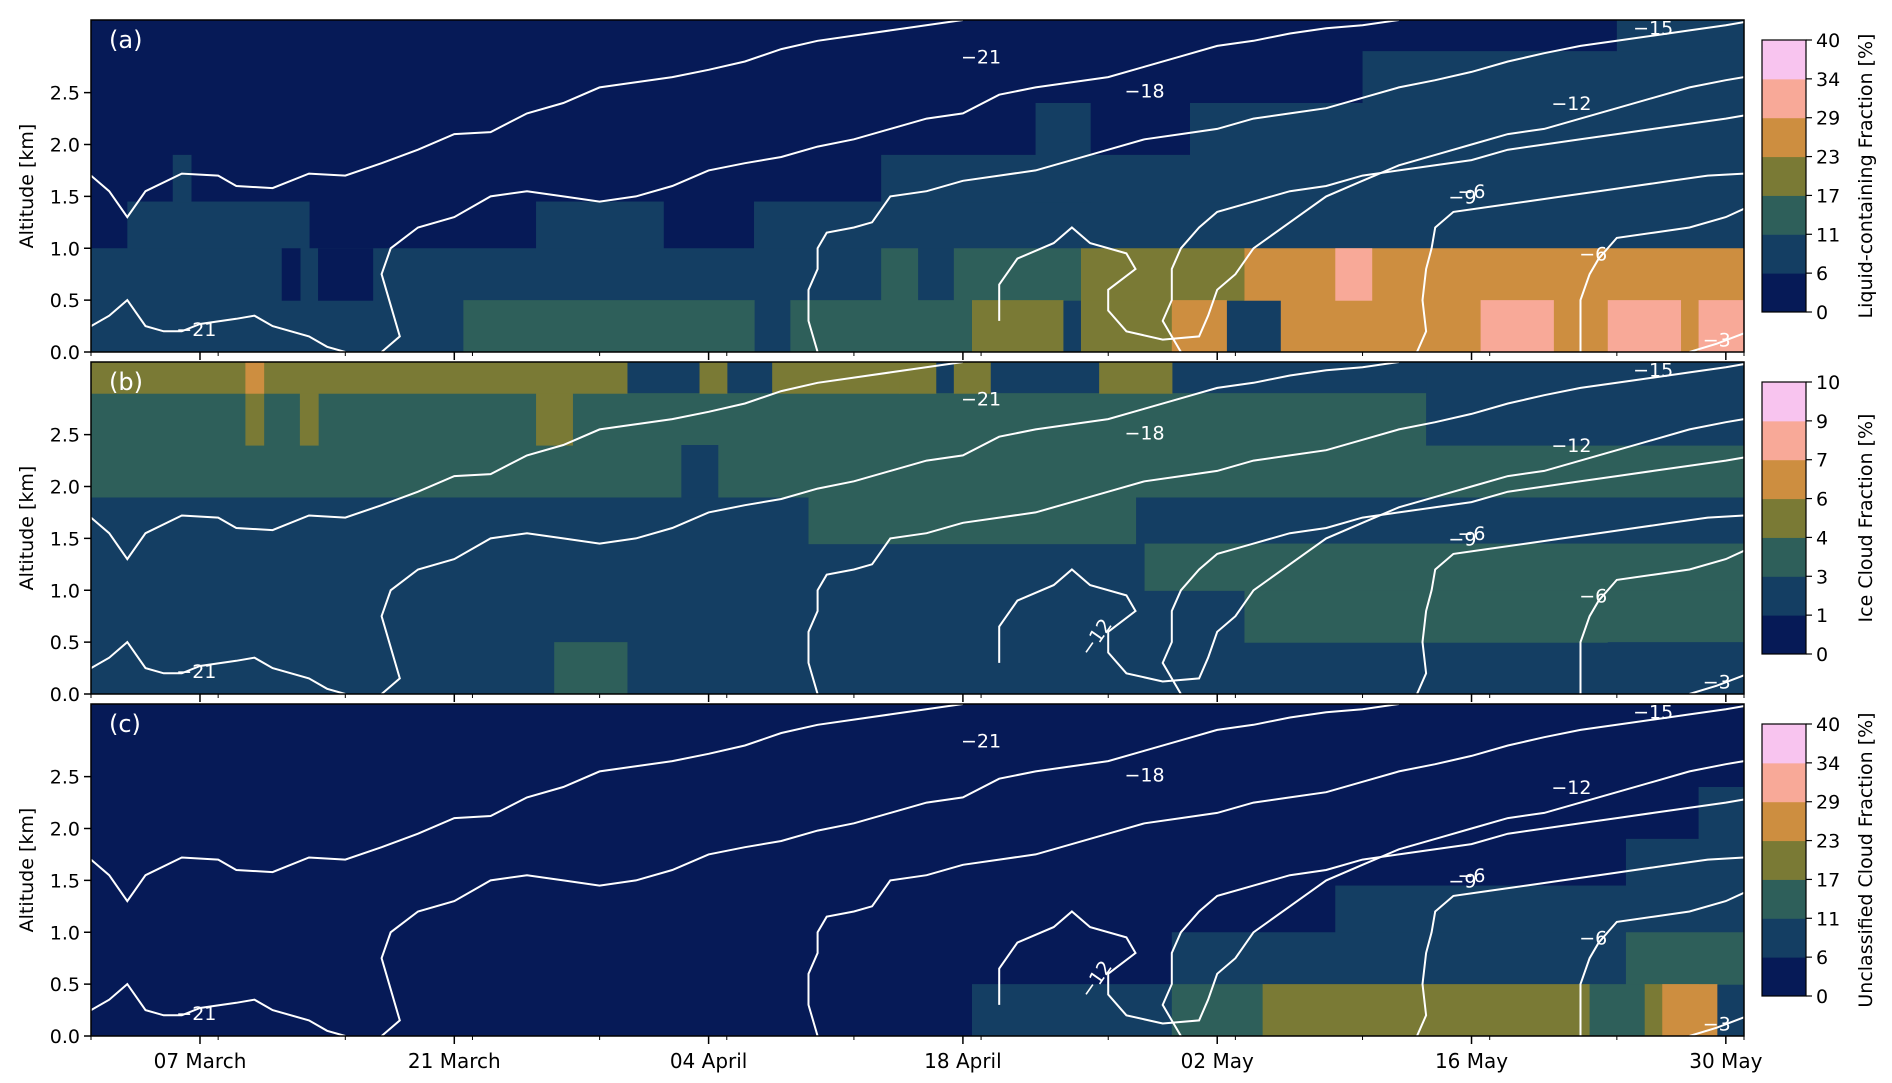 The image size is (1892, 1083). Describe the element at coordinates (1822, 461) in the screenshot. I see `colorbar-tick-label: 7` at that location.